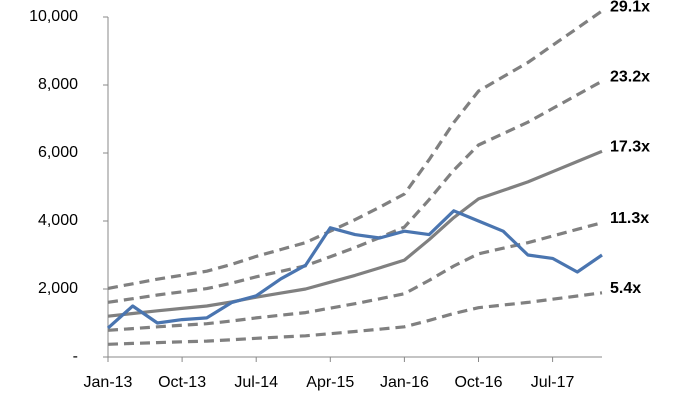 This screenshot has height=406, width=678. Describe the element at coordinates (53, 16) in the screenshot. I see `y-tick-label: 10,000` at that location.